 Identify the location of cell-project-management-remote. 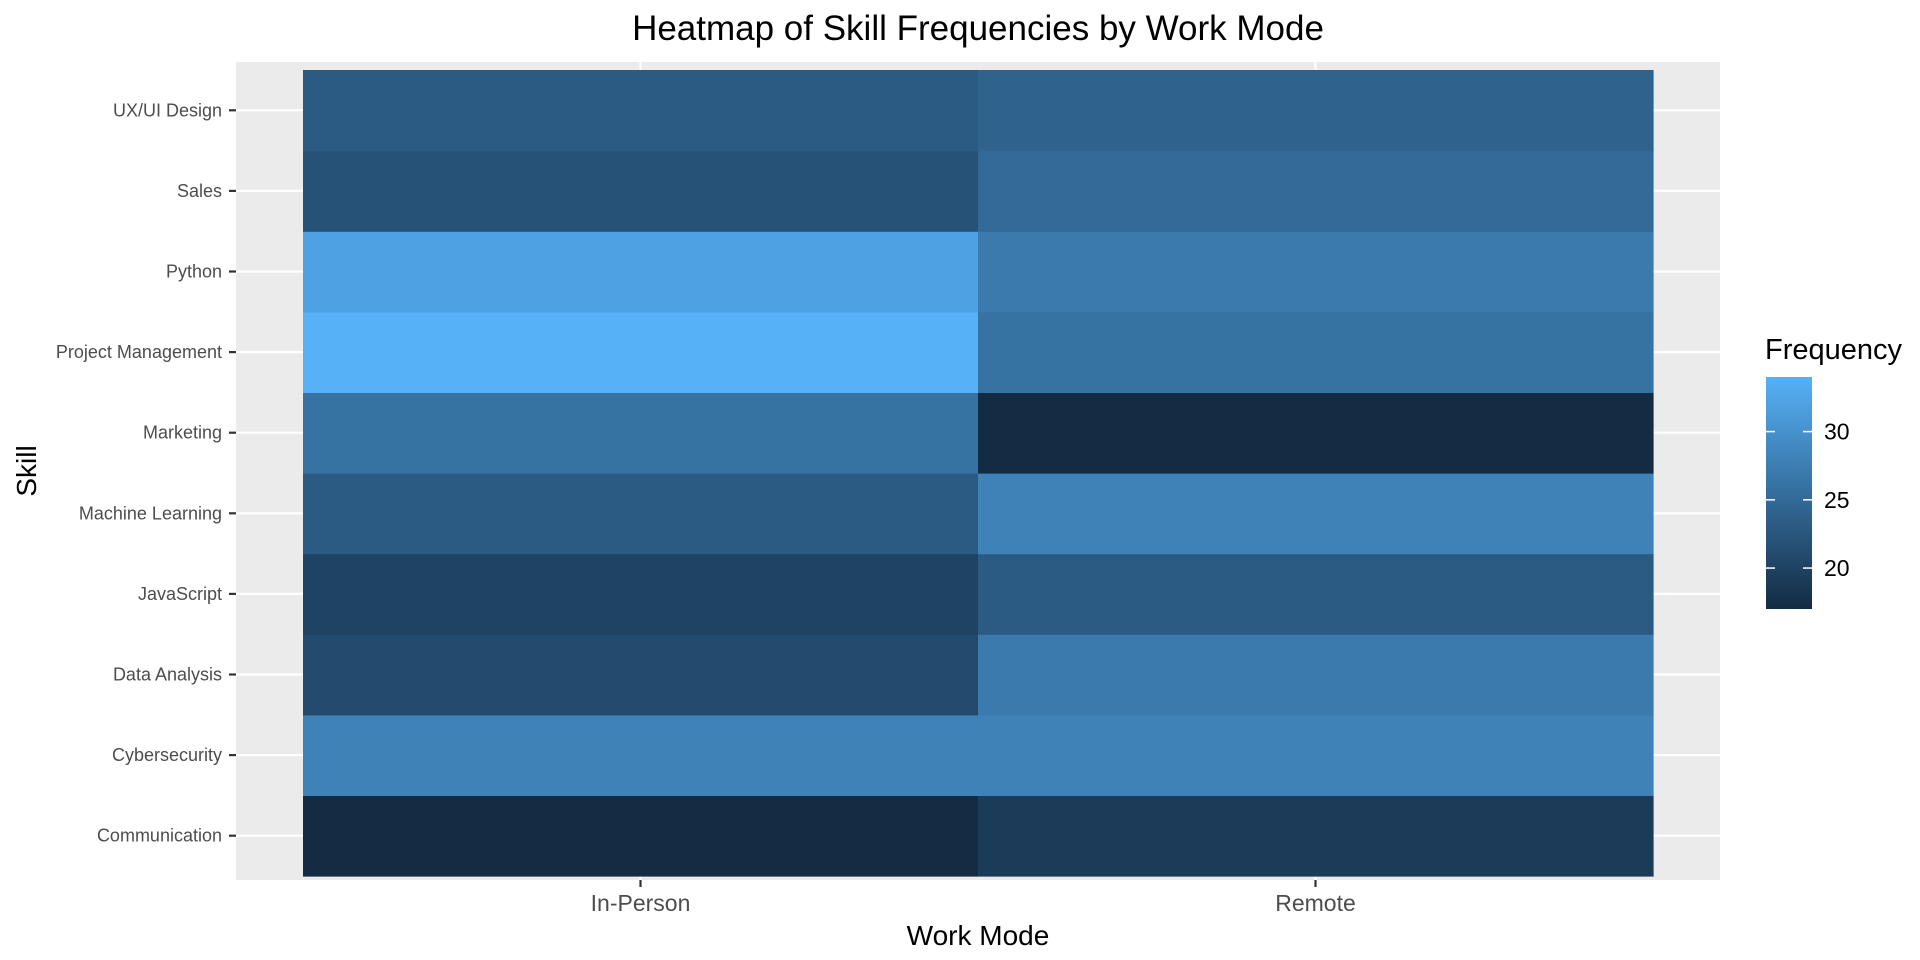
(1316, 352).